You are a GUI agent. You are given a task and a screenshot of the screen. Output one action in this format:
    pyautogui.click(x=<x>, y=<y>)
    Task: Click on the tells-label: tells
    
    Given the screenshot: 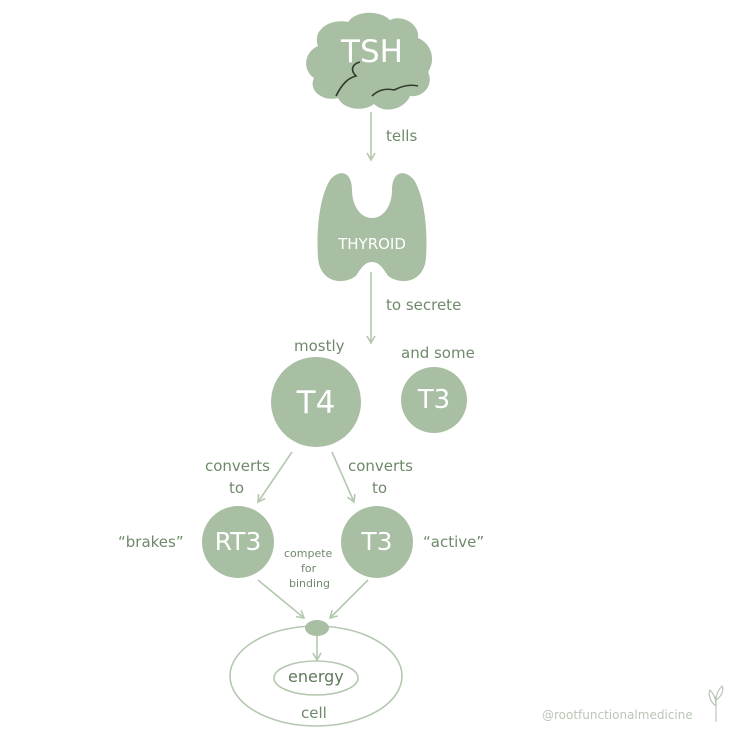 What is the action you would take?
    pyautogui.click(x=402, y=136)
    